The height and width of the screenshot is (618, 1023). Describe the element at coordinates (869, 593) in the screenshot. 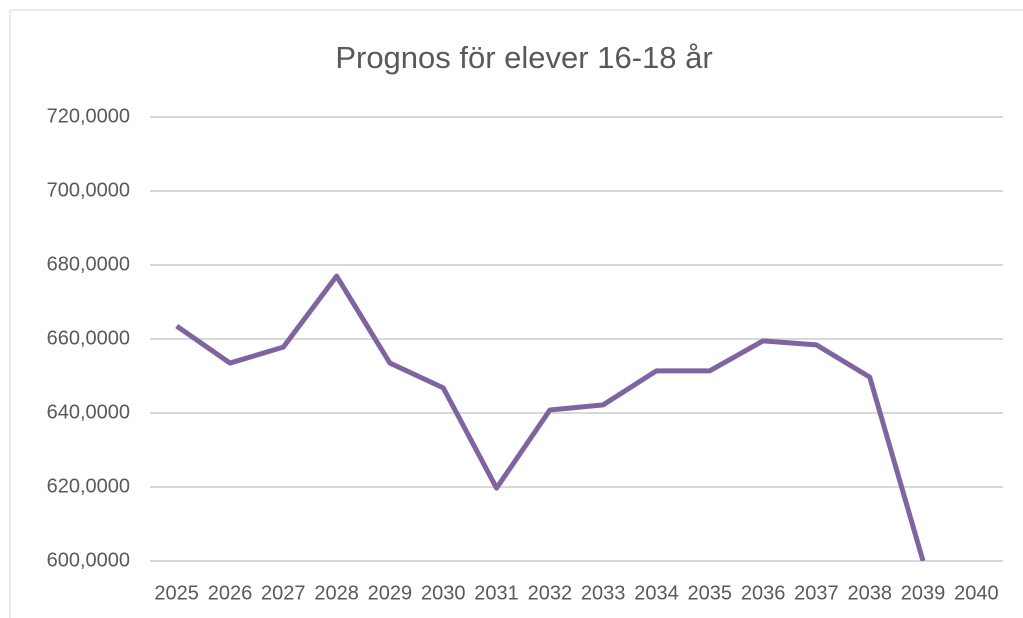

I see `x-tick-label: 2038` at that location.